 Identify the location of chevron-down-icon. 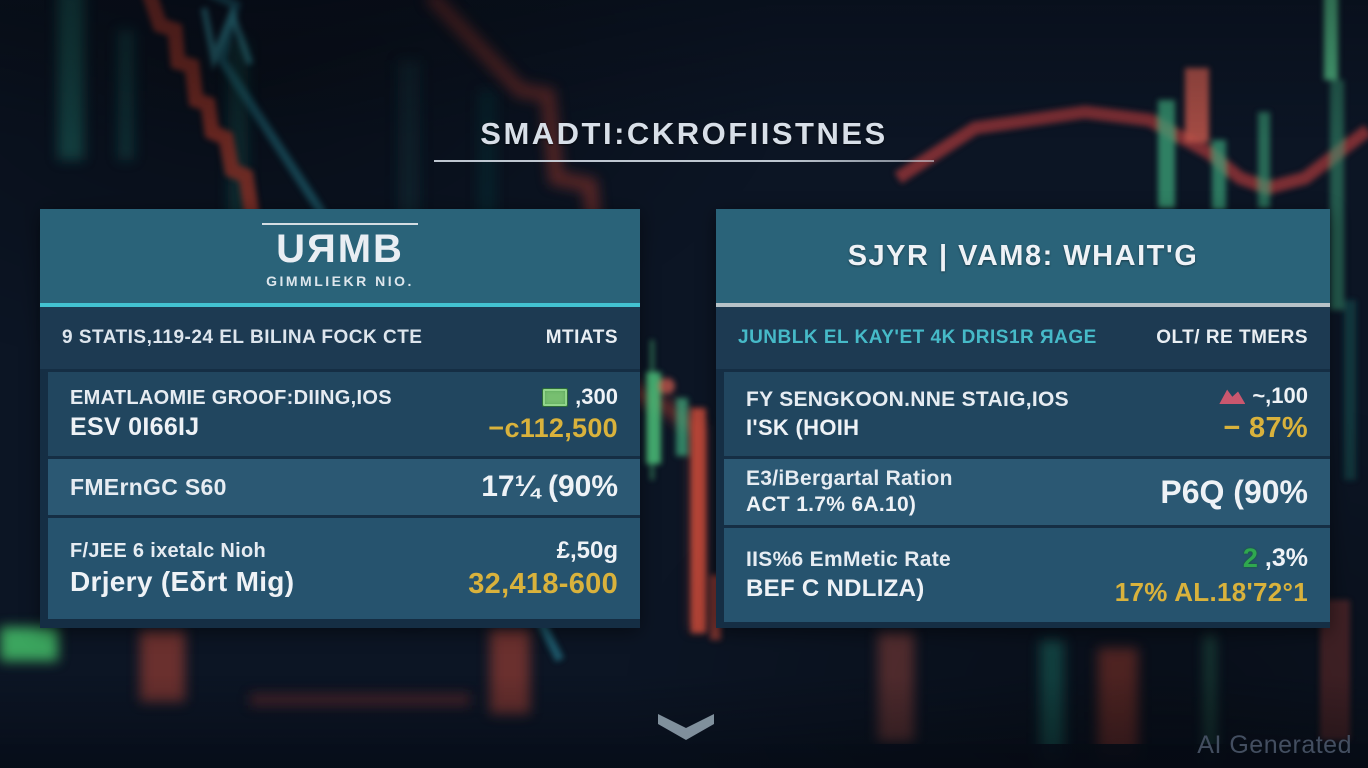
(686, 727).